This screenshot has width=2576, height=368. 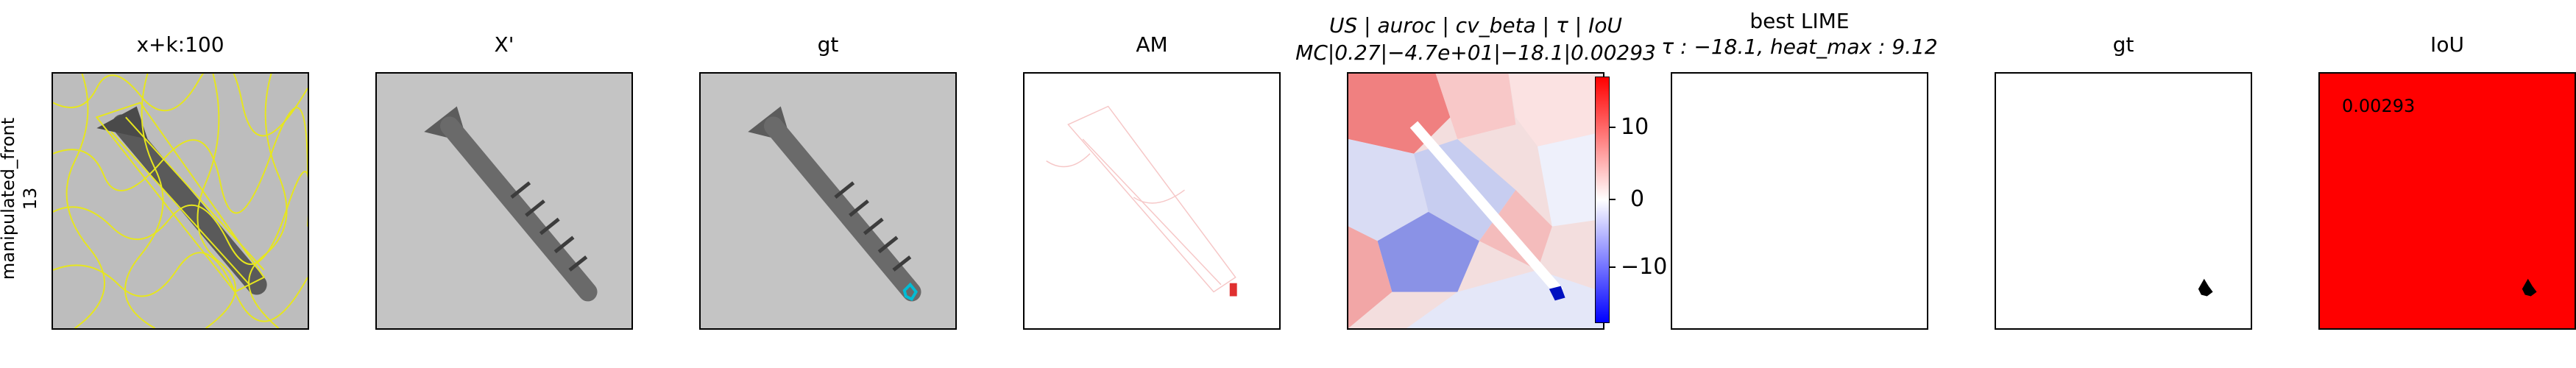 I want to click on screw-image, so click(x=504, y=201).